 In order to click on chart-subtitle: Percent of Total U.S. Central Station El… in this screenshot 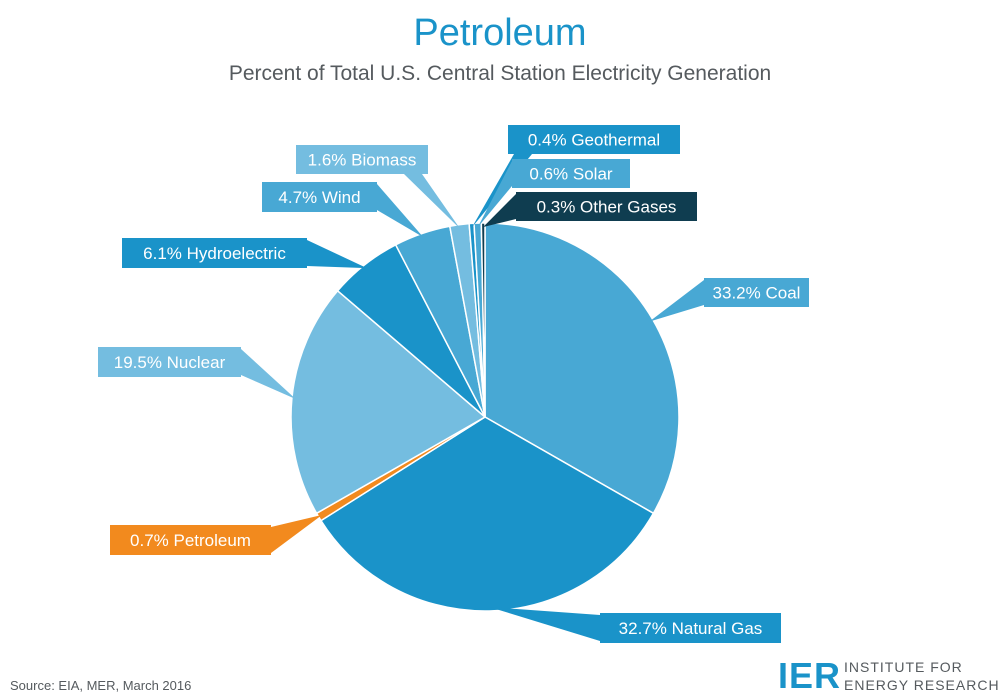, I will do `click(500, 73)`.